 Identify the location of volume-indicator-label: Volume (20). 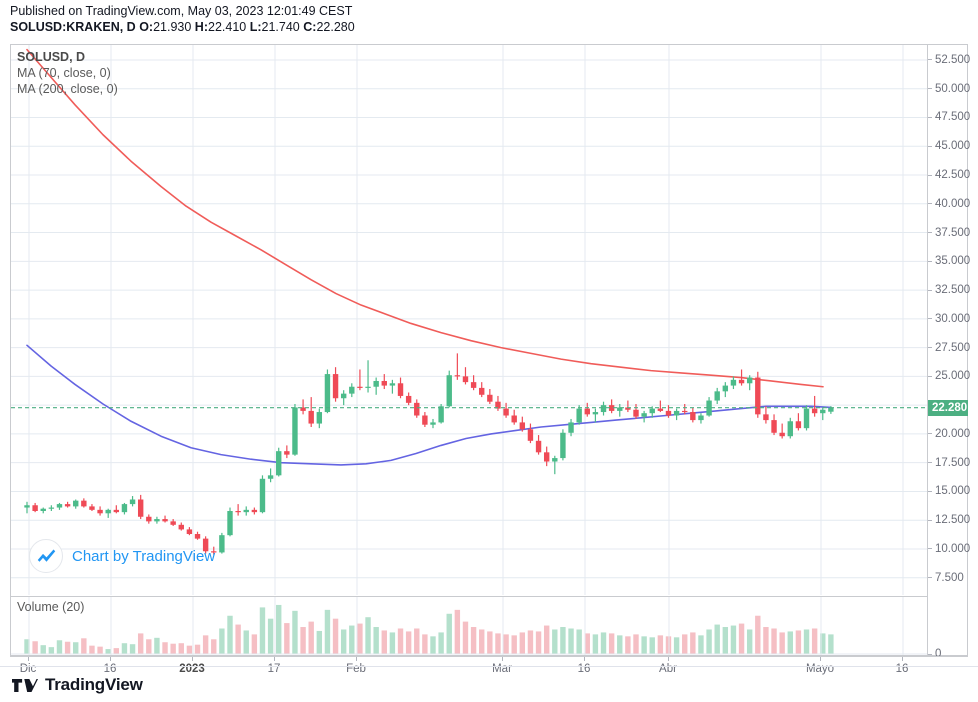
(51, 607).